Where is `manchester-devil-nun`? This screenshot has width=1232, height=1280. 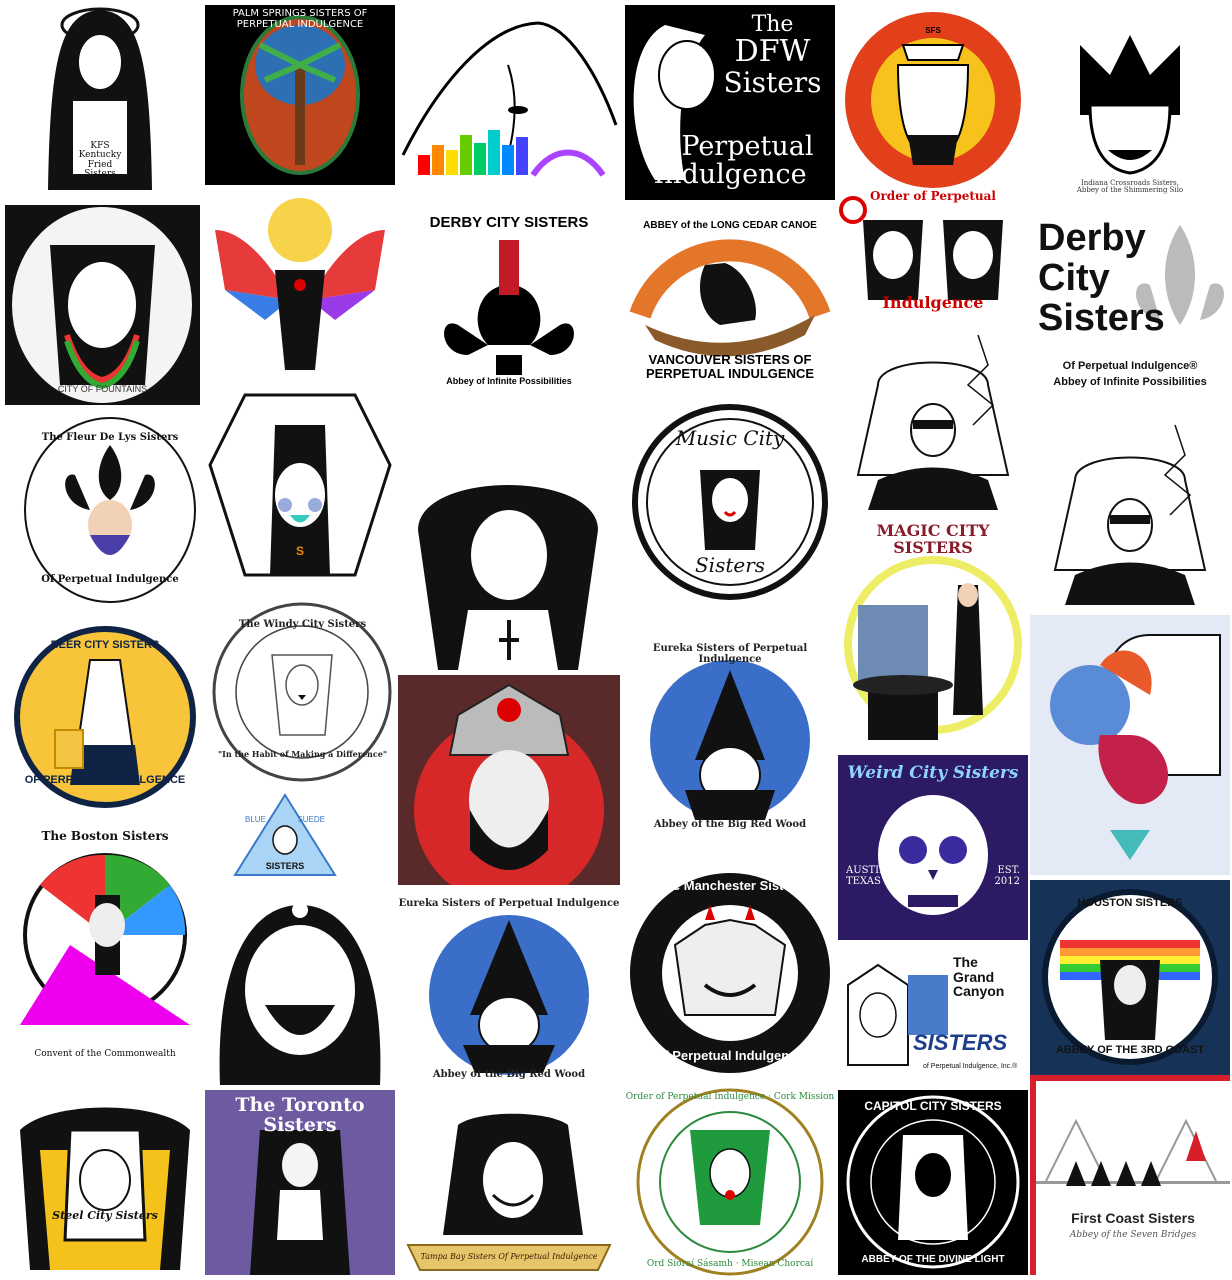 manchester-devil-nun is located at coordinates (730, 973).